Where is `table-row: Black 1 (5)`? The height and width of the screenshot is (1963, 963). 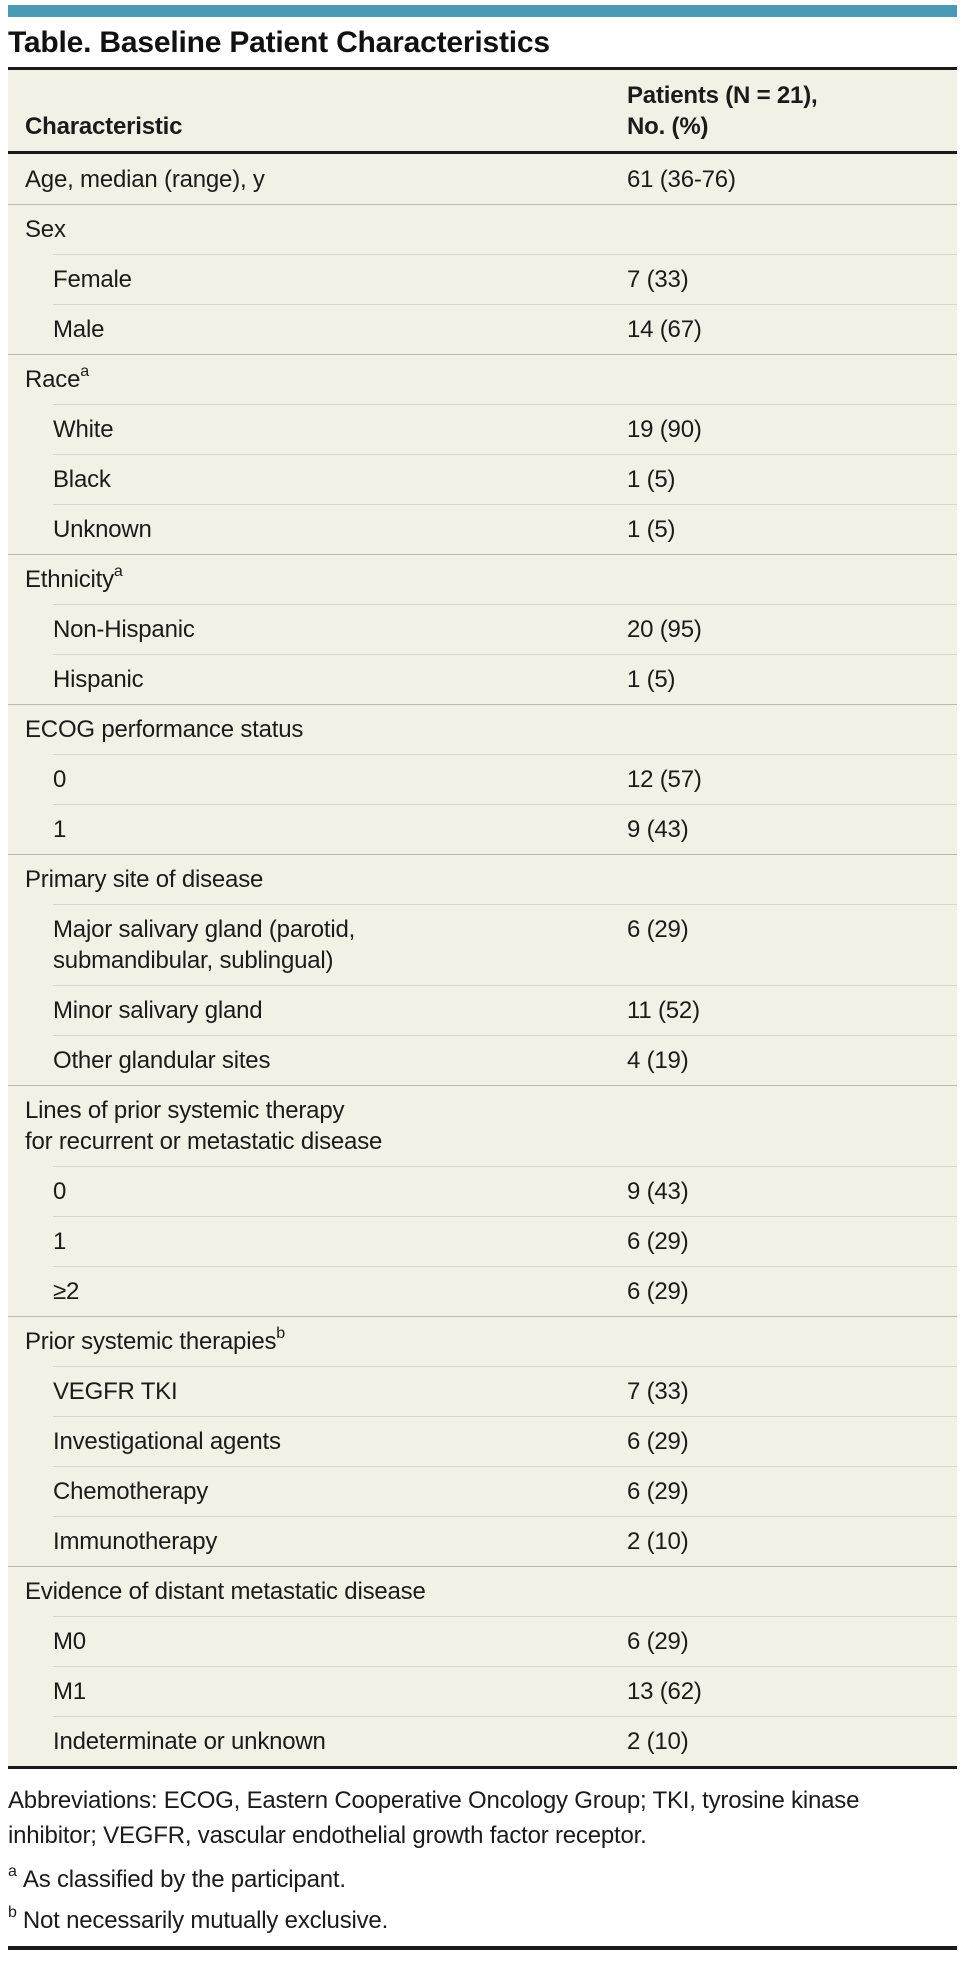
table-row: Black 1 (5) is located at coordinates (482, 479).